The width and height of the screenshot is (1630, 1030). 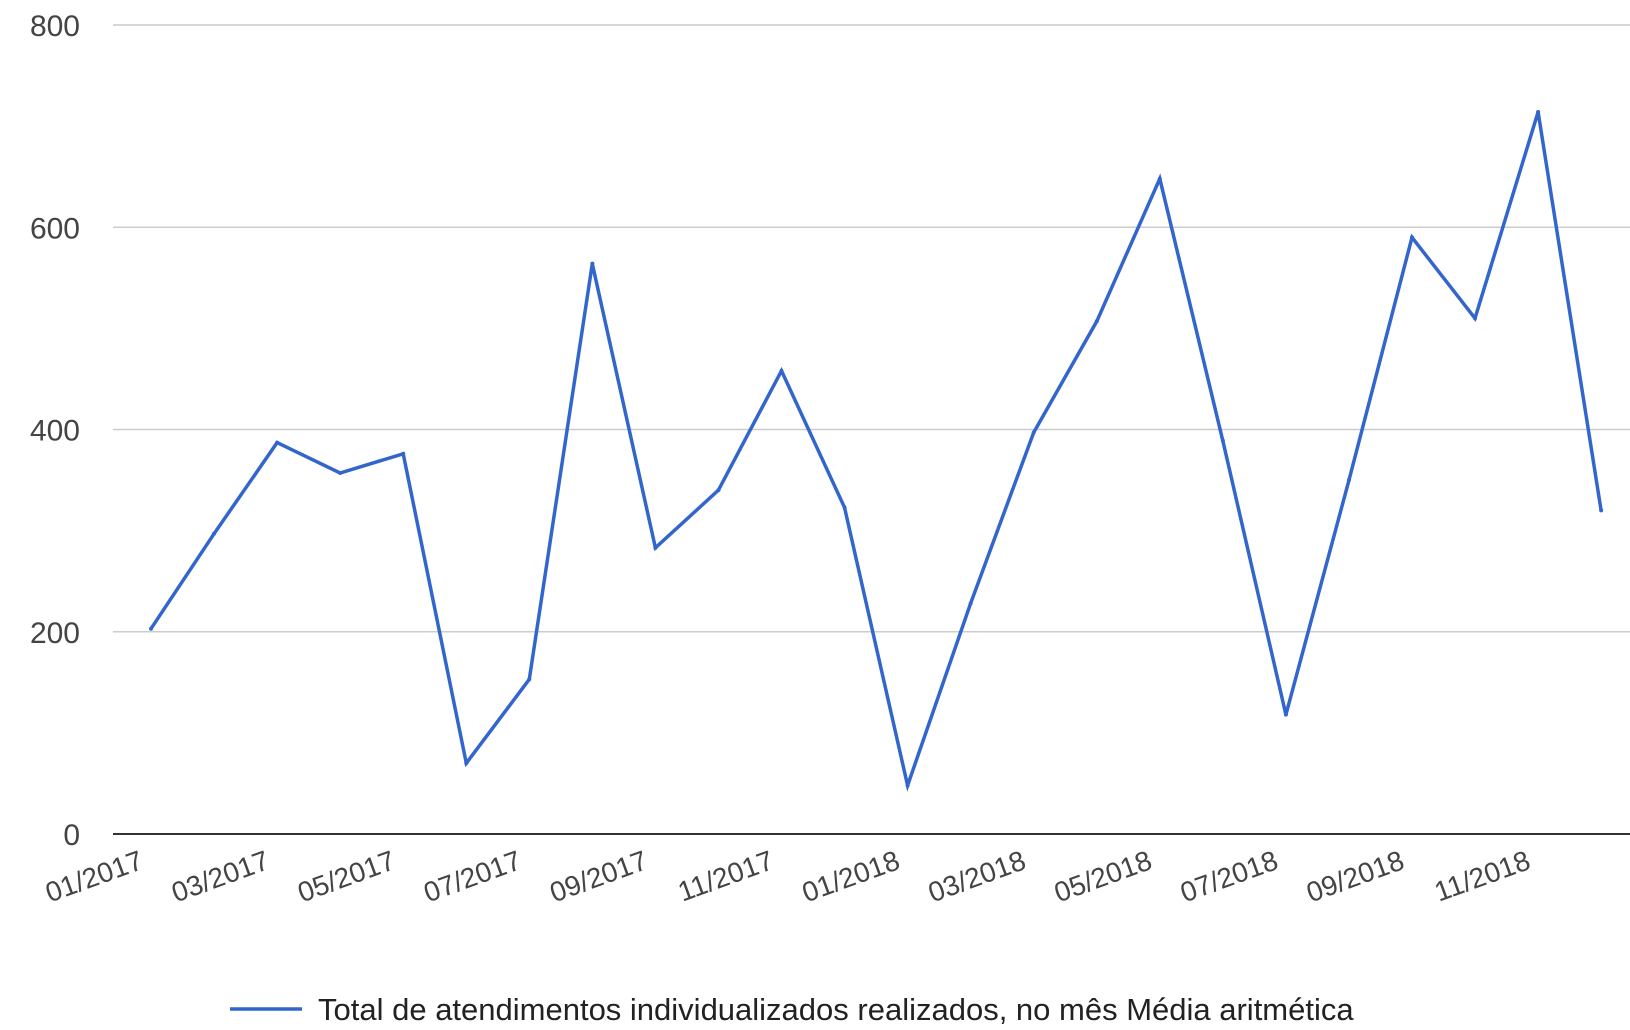 What do you see at coordinates (55, 26) in the screenshot?
I see `y-tick-label: 800` at bounding box center [55, 26].